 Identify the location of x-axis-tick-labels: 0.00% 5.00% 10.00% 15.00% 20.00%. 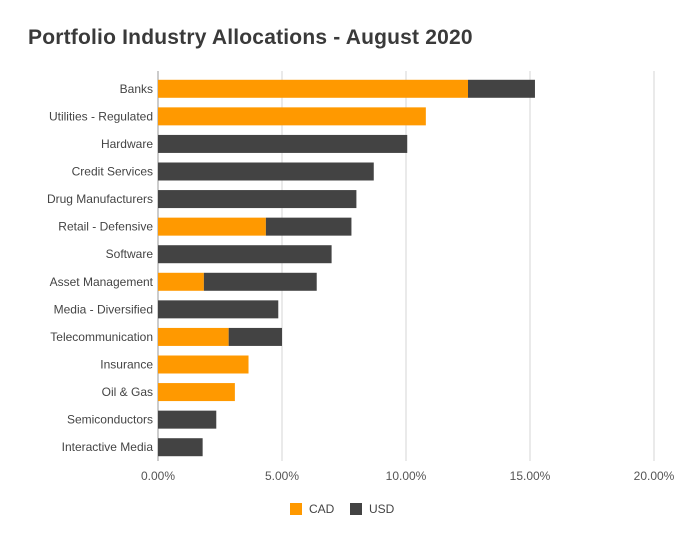
(408, 476).